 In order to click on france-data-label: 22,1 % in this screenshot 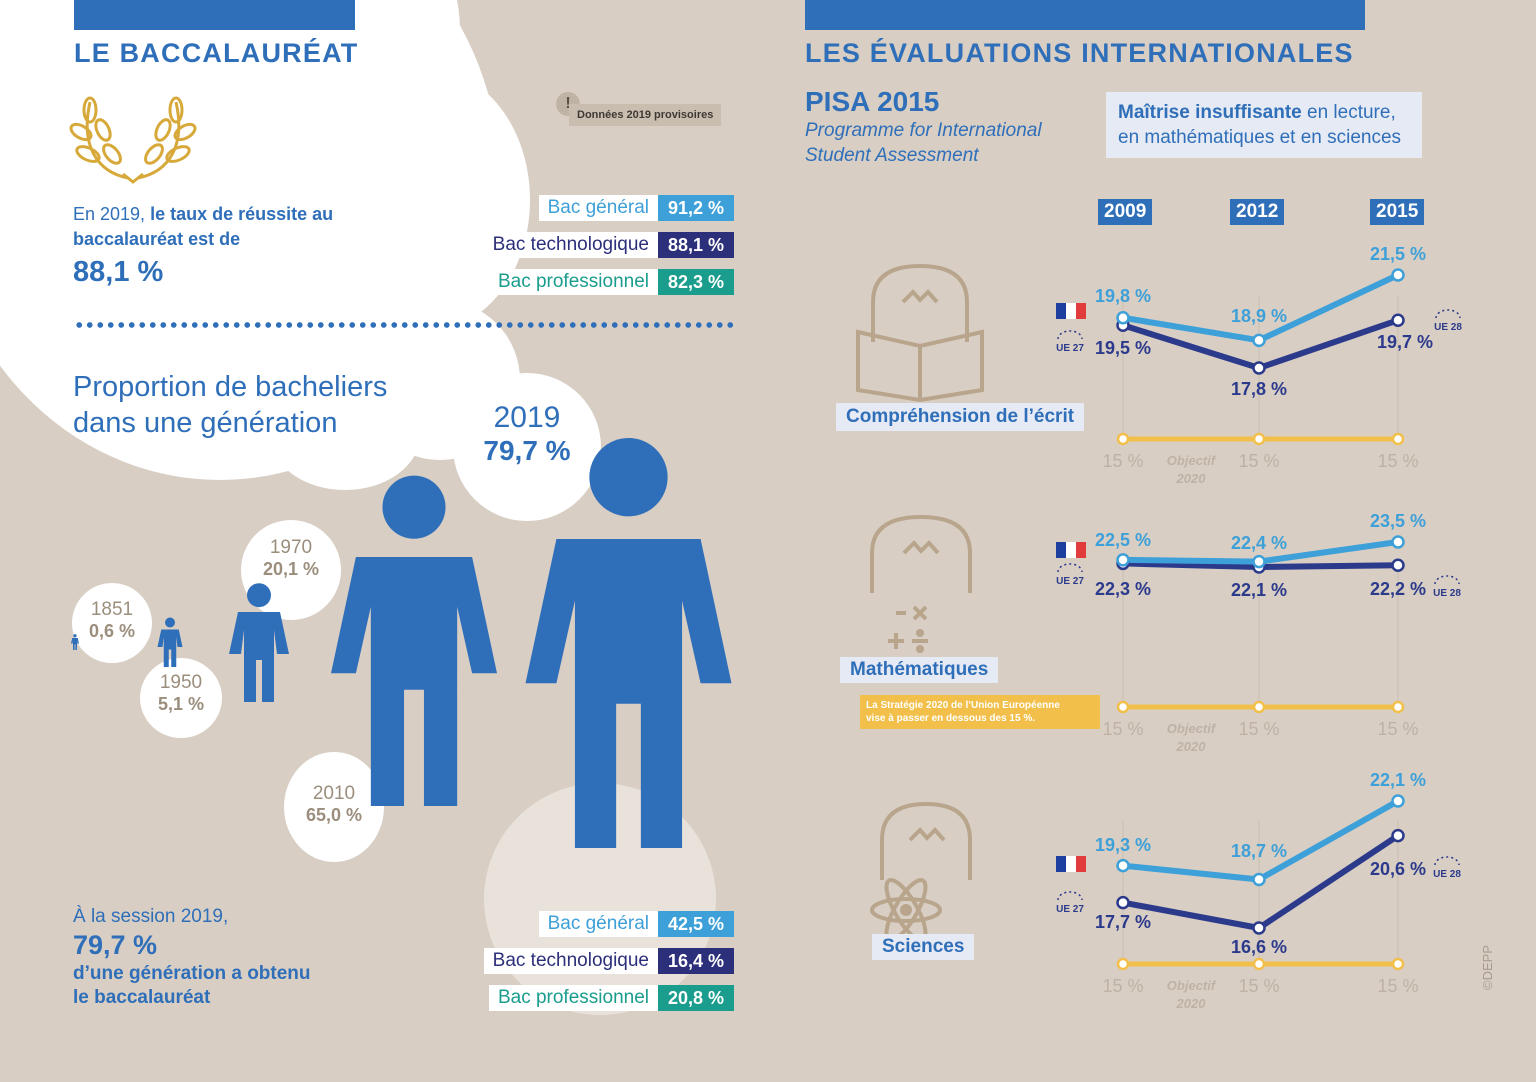, I will do `click(1398, 780)`.